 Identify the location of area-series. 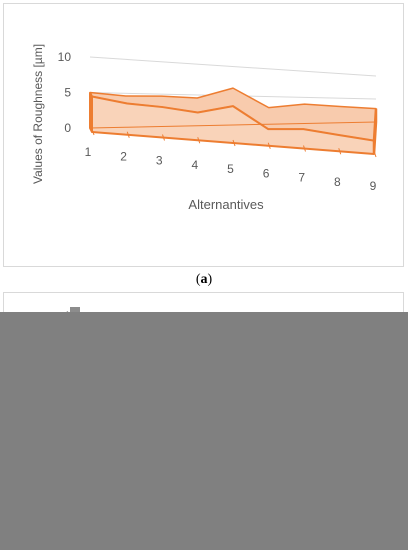
(233, 122).